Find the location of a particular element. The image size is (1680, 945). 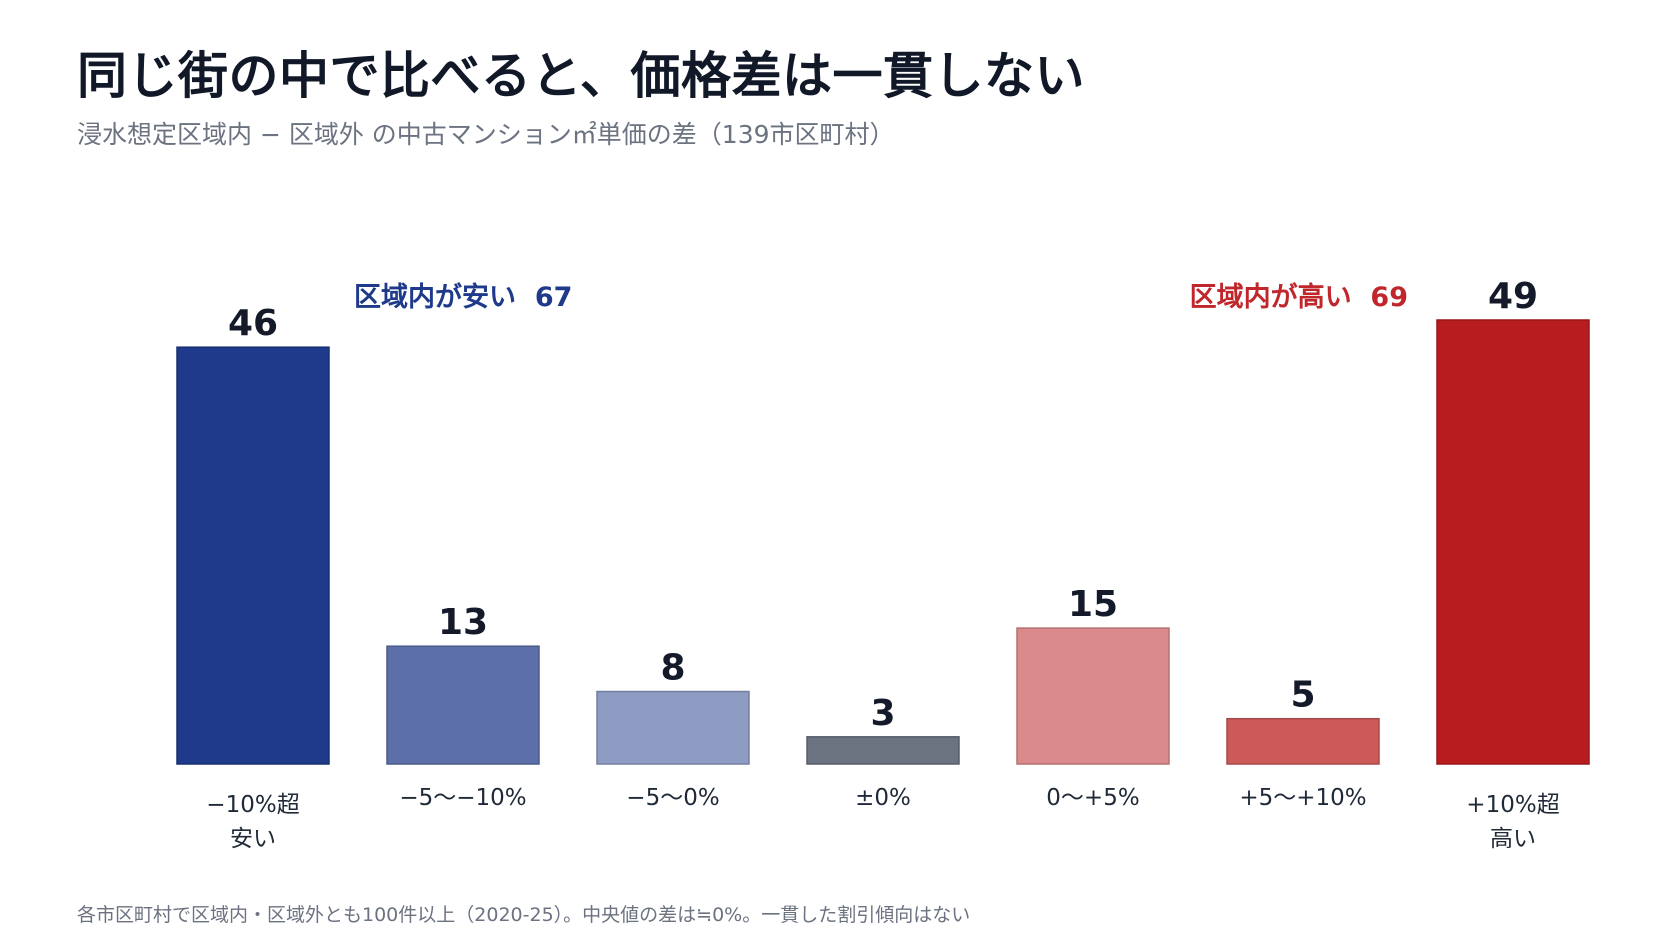

category-label-6-line-0: +10%超 is located at coordinates (1512, 805).